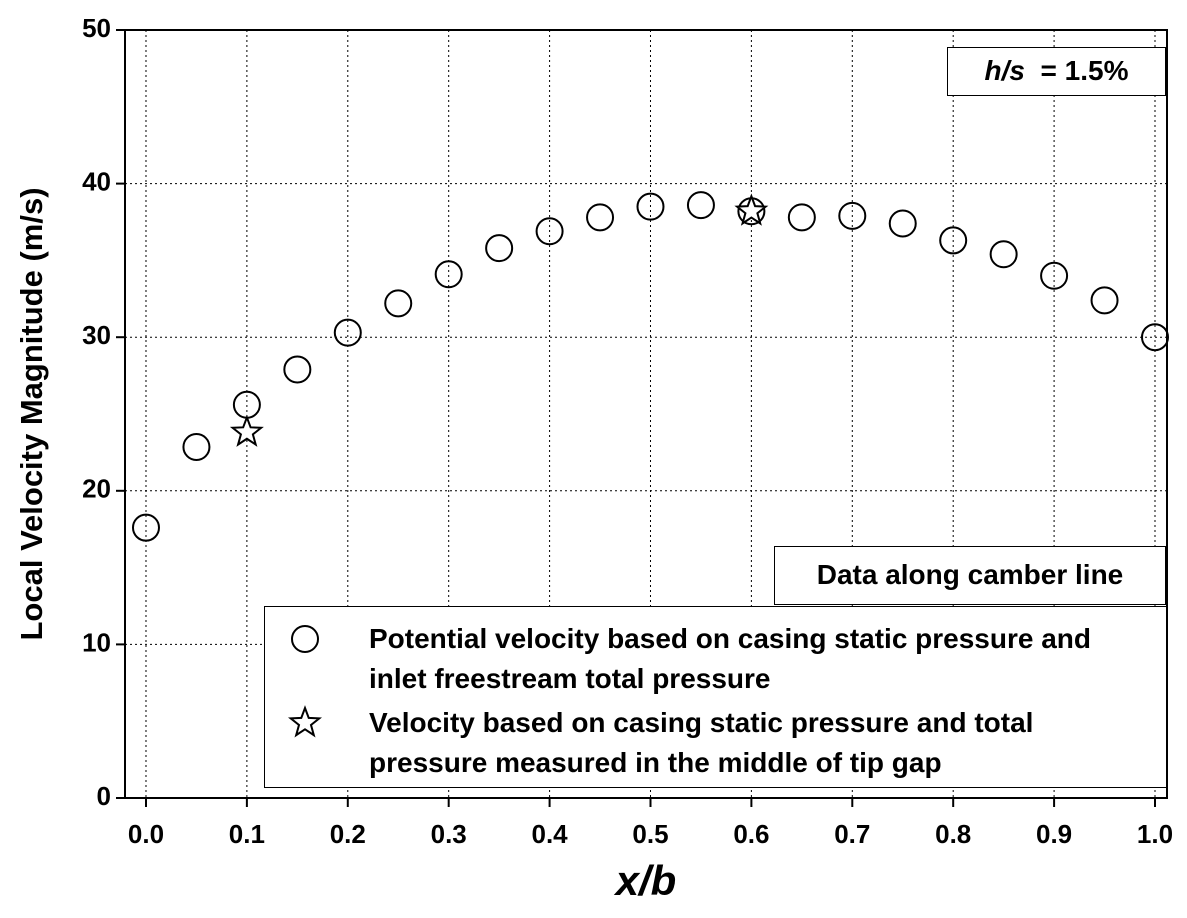 The width and height of the screenshot is (1187, 918). I want to click on param-value: = 1.5%, so click(1084, 70).